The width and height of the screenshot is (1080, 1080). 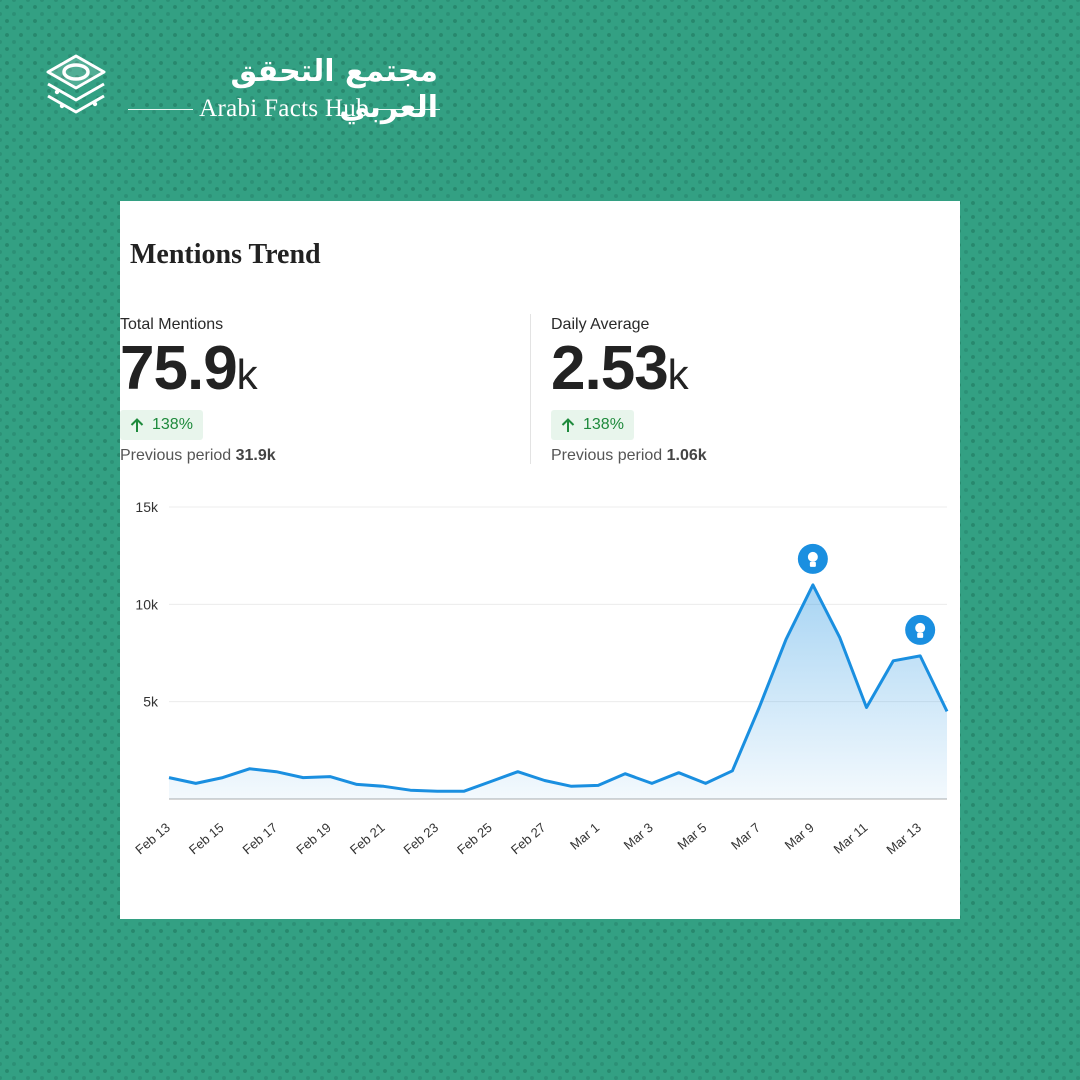 I want to click on previous-period: Previous period 31.9k, so click(x=320, y=456).